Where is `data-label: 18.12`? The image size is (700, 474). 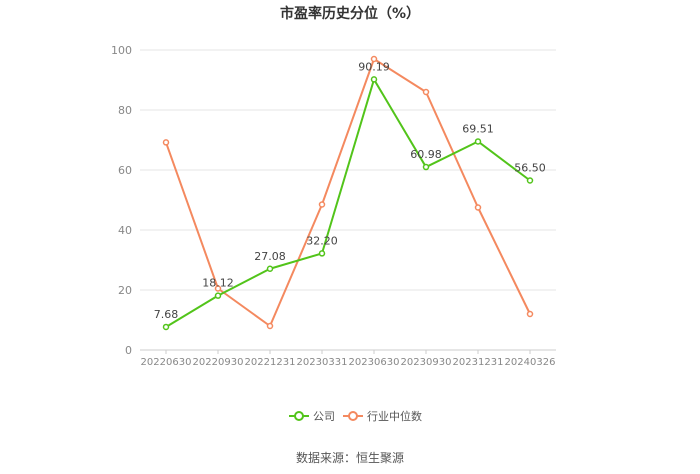
data-label: 18.12 is located at coordinates (218, 283).